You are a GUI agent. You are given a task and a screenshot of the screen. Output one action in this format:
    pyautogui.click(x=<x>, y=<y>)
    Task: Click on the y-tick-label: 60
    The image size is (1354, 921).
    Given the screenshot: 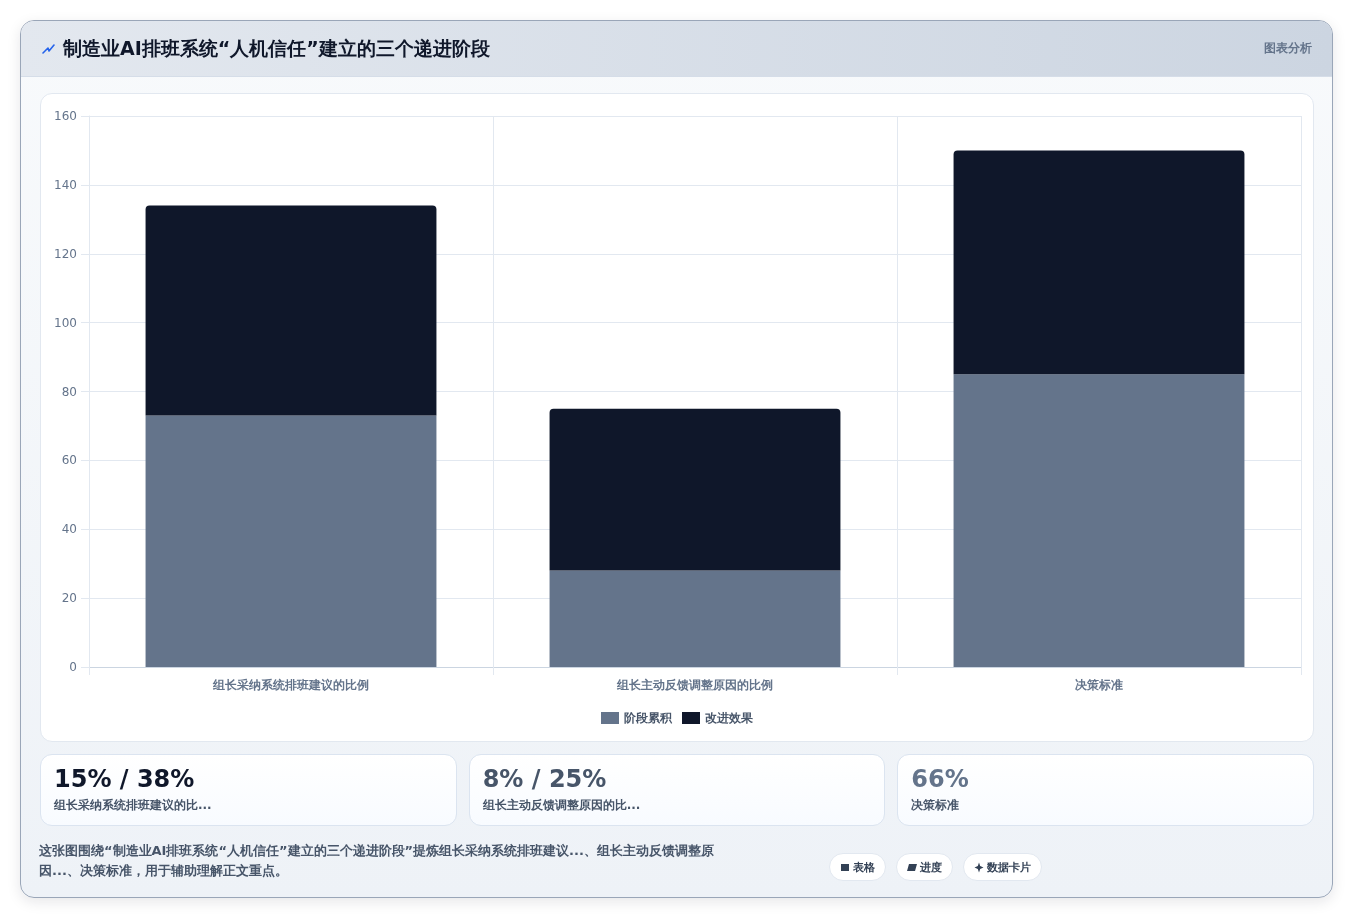 What is the action you would take?
    pyautogui.click(x=69, y=460)
    